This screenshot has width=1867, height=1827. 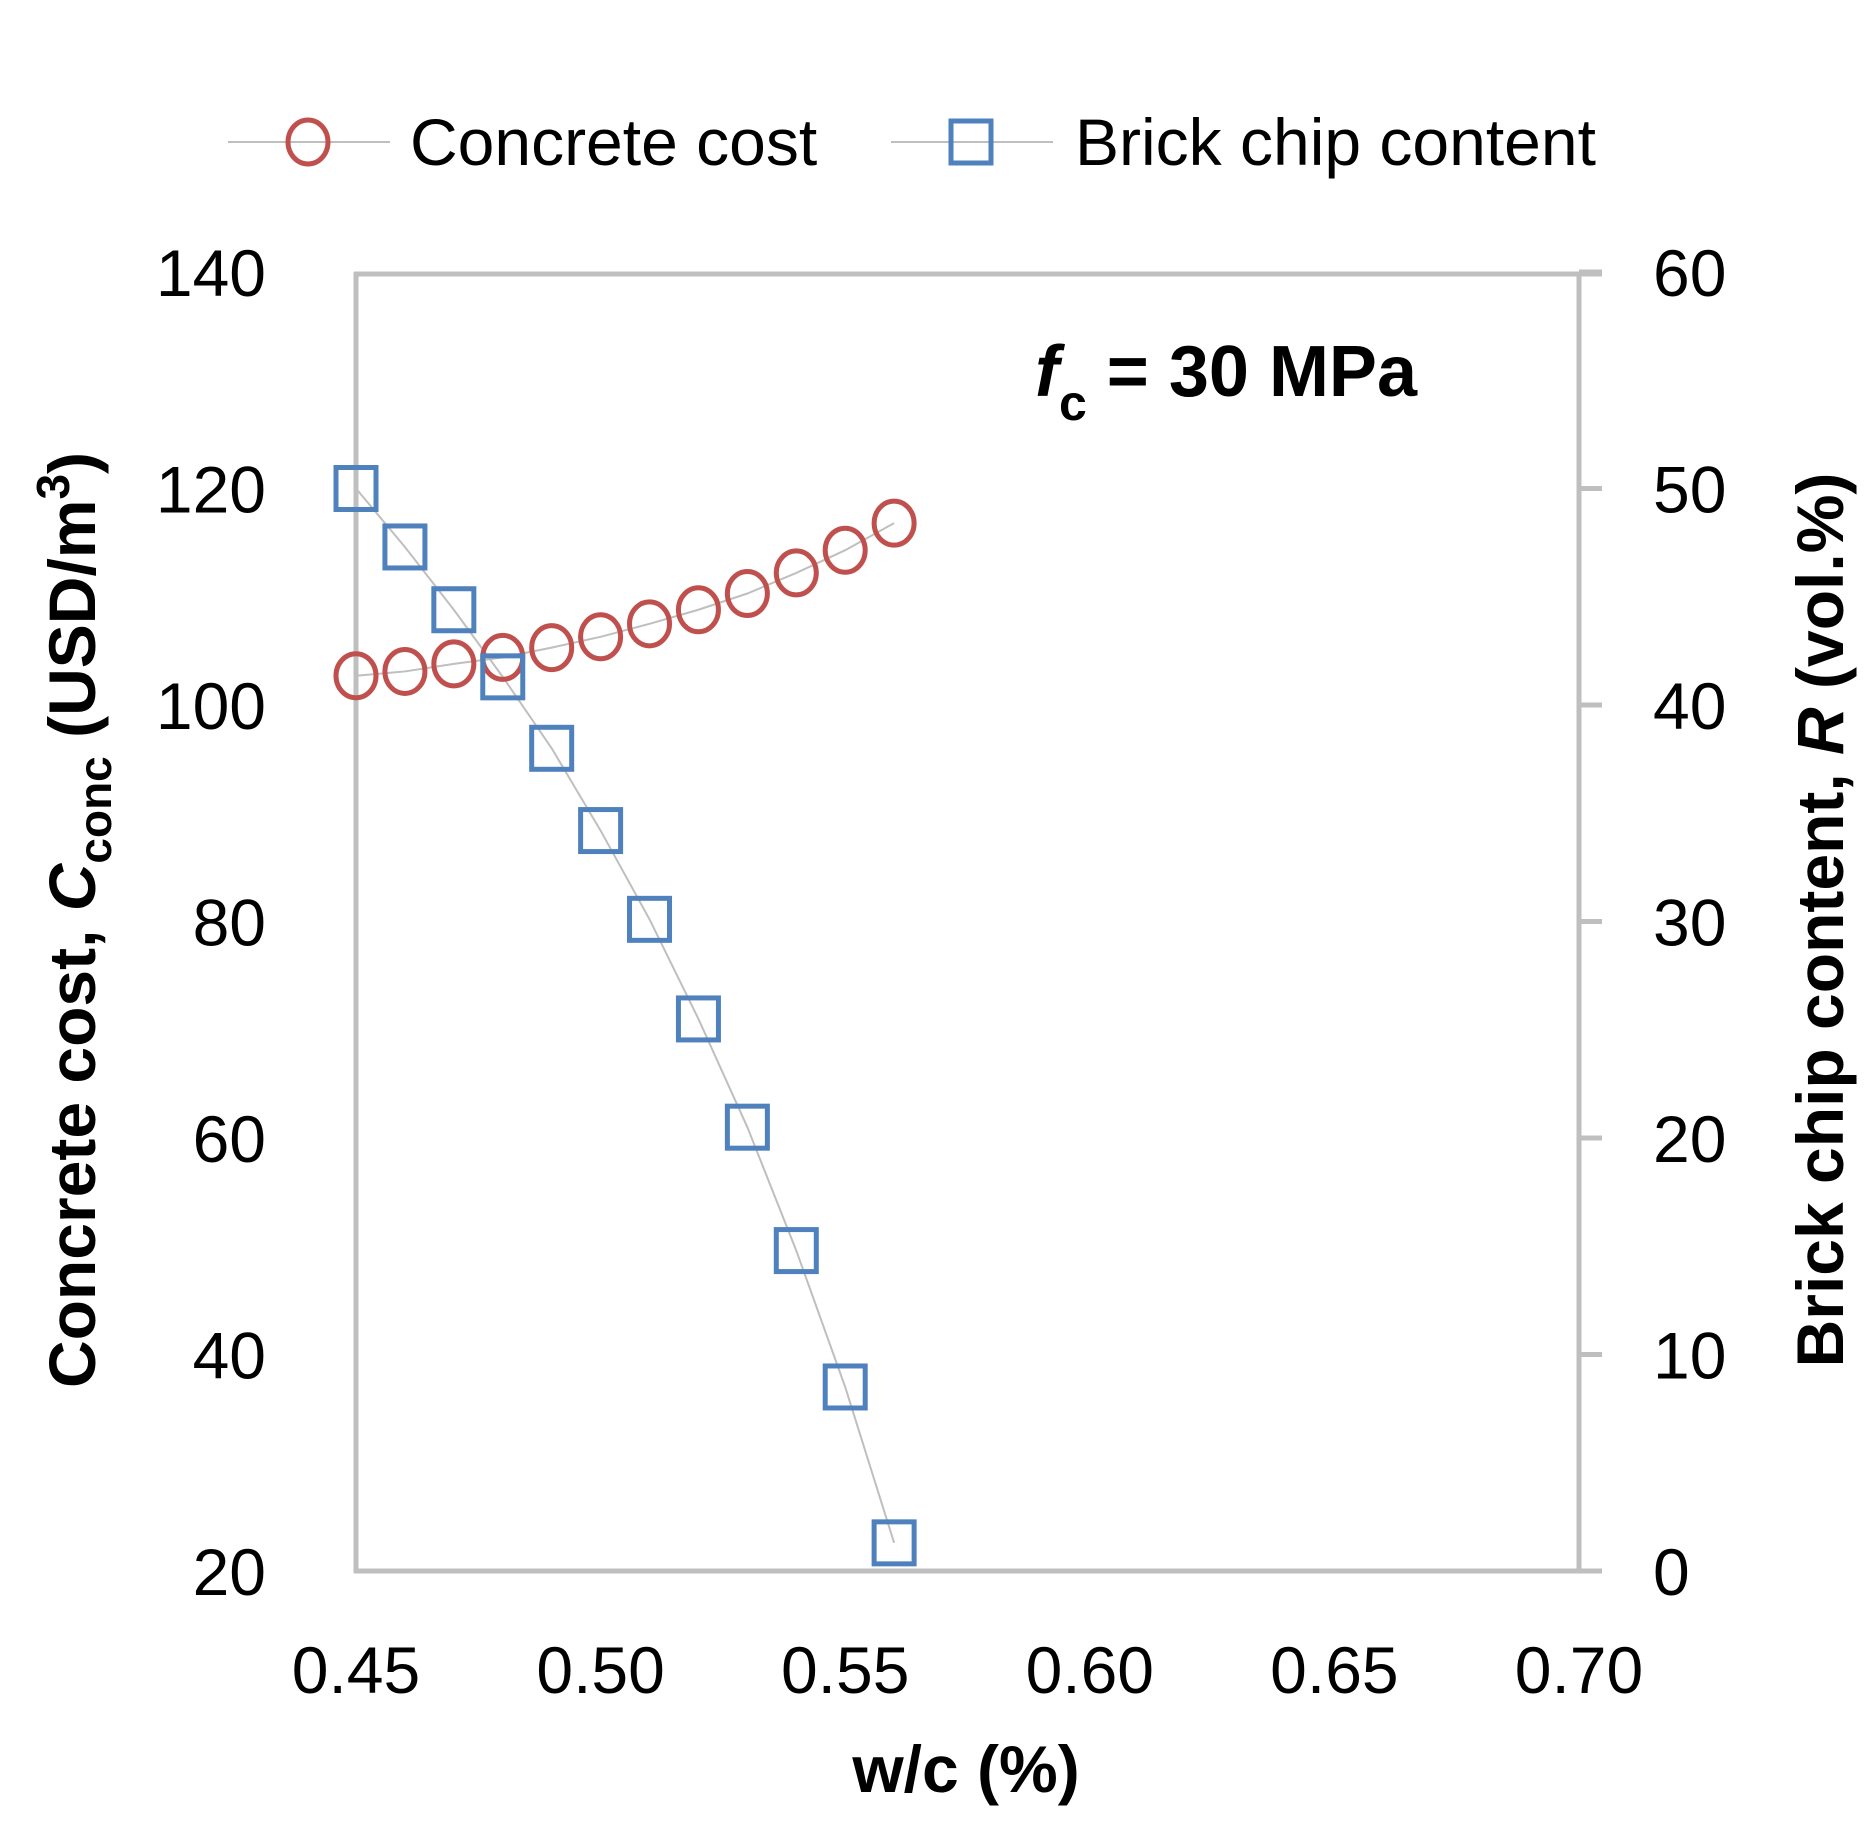 What do you see at coordinates (965, 1769) in the screenshot?
I see `x-axis-title: w/c (%)` at bounding box center [965, 1769].